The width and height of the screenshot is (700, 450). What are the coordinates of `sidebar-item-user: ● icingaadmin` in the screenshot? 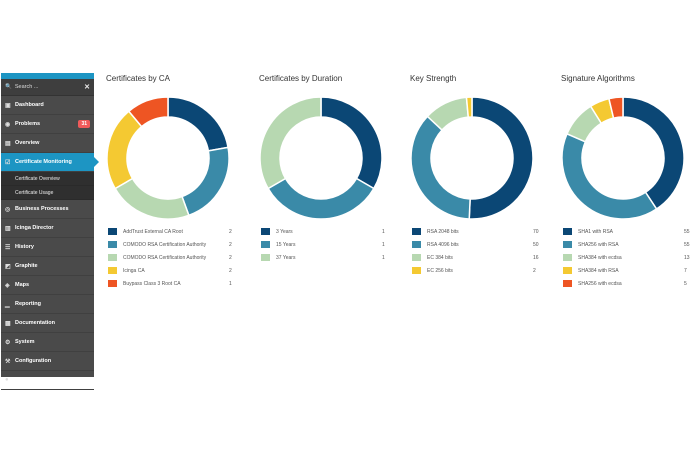 It's located at (47, 380).